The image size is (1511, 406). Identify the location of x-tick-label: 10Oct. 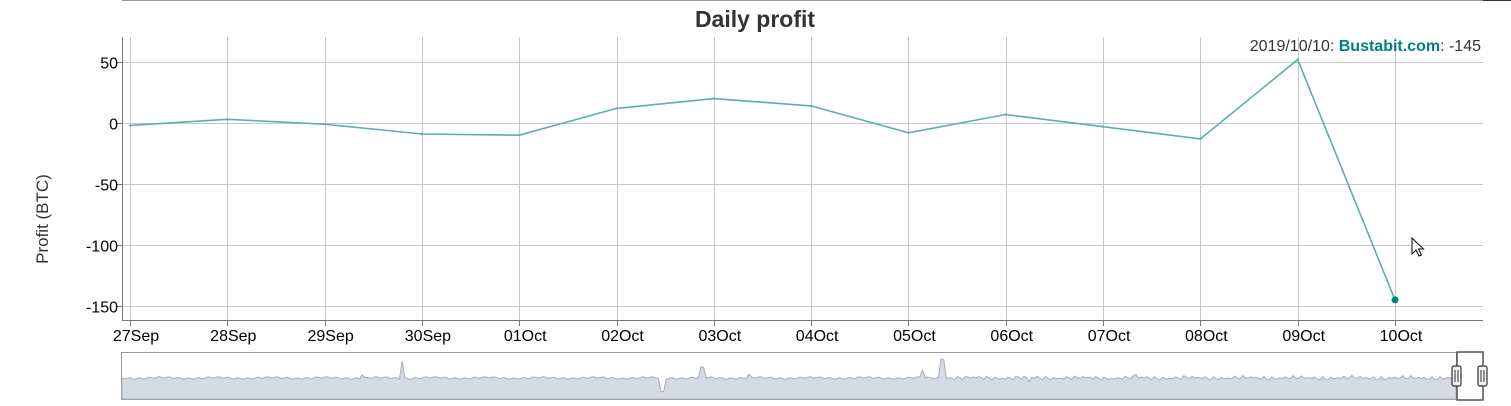
(1401, 336).